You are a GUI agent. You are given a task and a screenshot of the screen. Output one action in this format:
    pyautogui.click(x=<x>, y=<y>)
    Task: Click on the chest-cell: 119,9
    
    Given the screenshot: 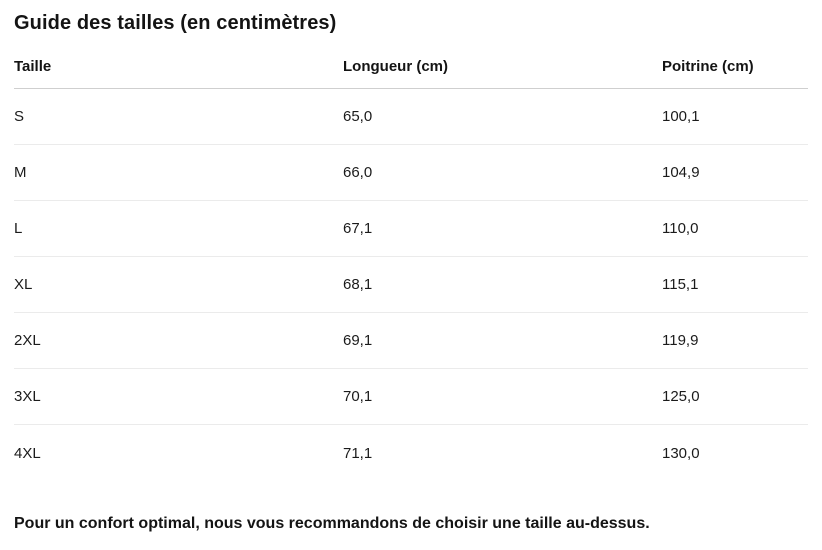 What is the action you would take?
    pyautogui.click(x=680, y=340)
    